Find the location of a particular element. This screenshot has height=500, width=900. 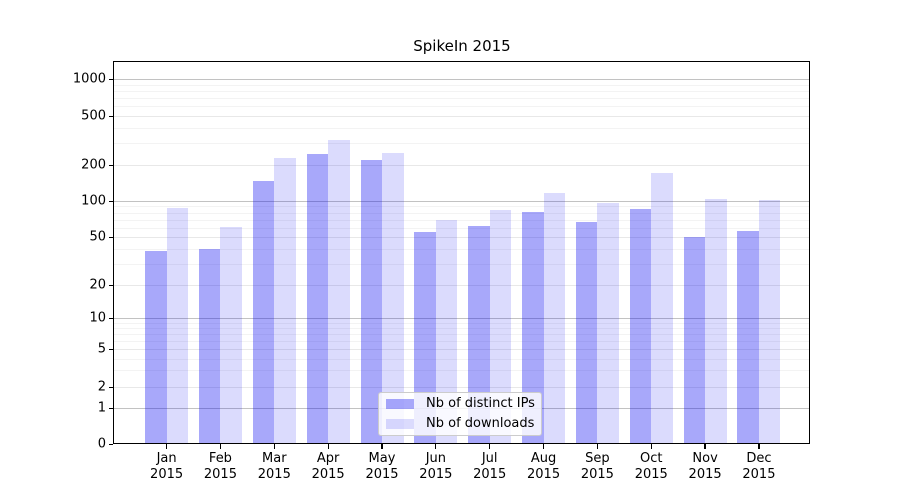

xtick-mark-feb is located at coordinates (220, 446).